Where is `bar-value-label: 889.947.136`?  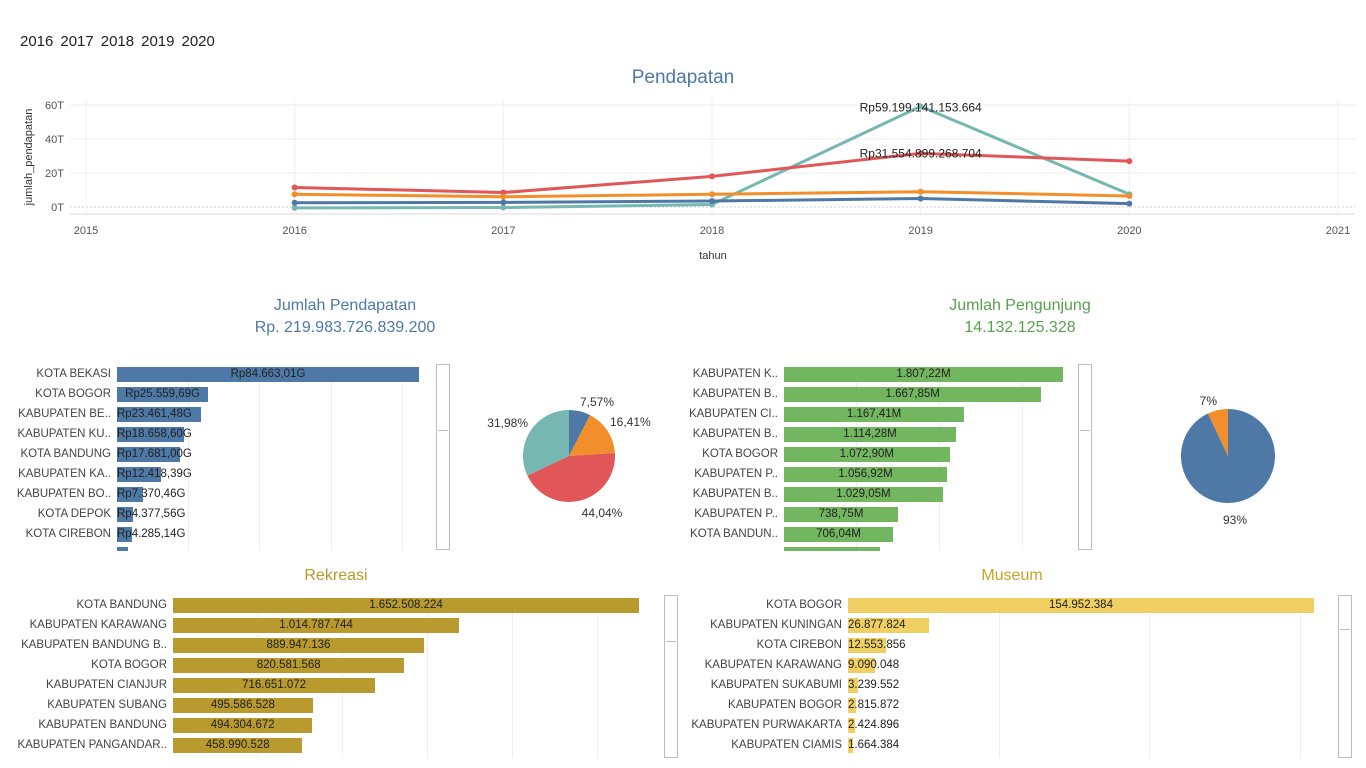
bar-value-label: 889.947.136 is located at coordinates (298, 645).